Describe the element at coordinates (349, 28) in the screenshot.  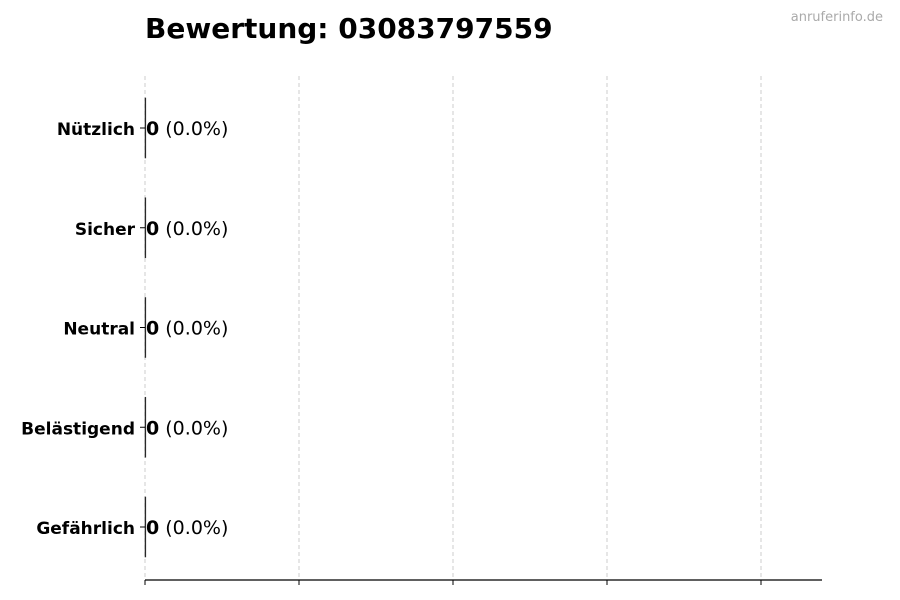
I see `chart-title: Bewertung: 03083797559` at that location.